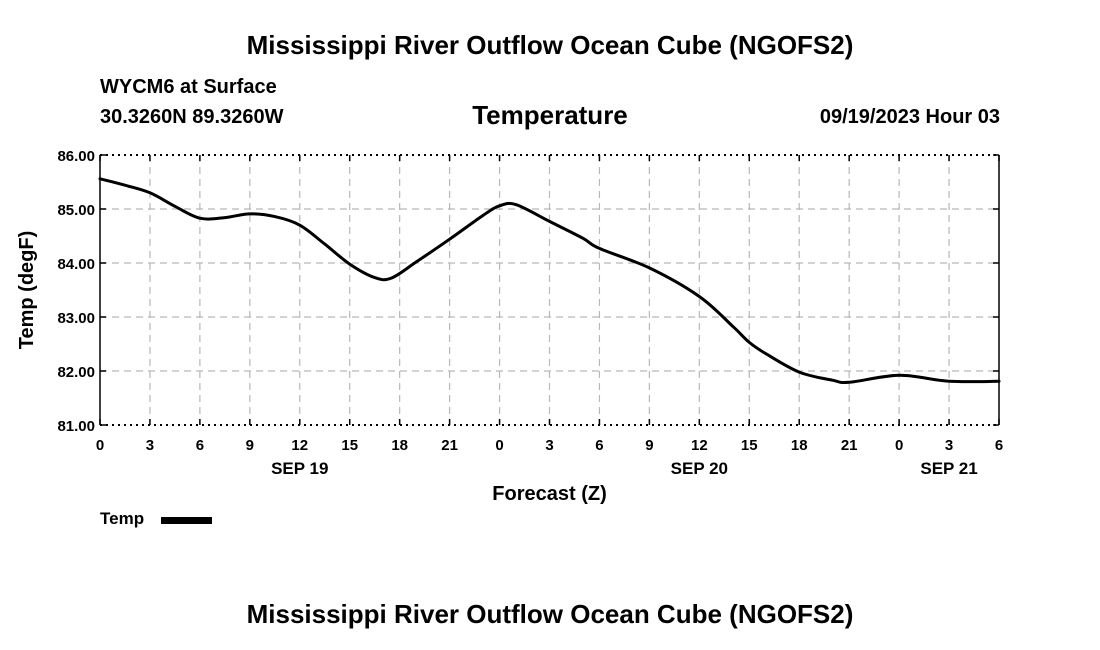 This screenshot has height=650, width=1100. What do you see at coordinates (188, 87) in the screenshot?
I see `station-label: WYCM6 at Surface` at bounding box center [188, 87].